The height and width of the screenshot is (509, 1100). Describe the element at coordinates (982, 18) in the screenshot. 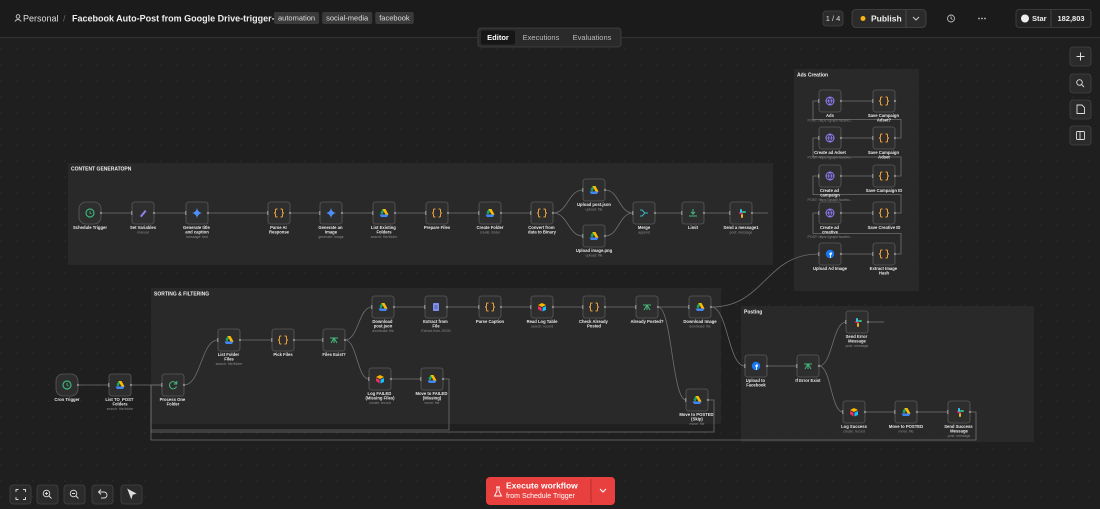

I see `more-button` at that location.